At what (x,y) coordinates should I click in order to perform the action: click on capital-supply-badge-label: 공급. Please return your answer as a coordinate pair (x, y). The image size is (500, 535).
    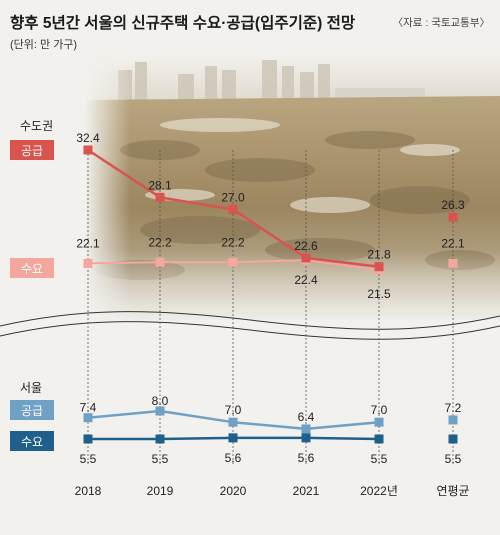
    Looking at the image, I should click on (32, 151).